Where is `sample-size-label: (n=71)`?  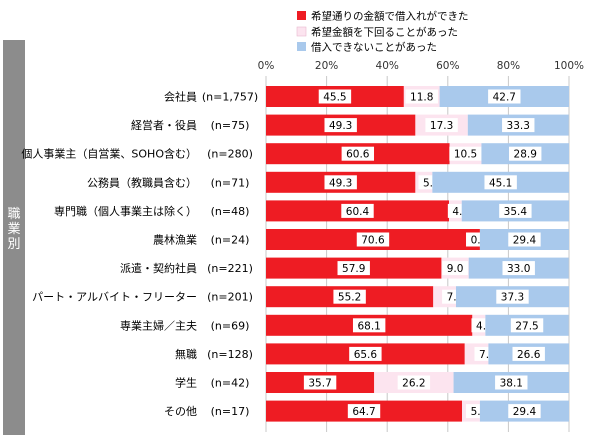
sample-size-label: (n=71) is located at coordinates (230, 182).